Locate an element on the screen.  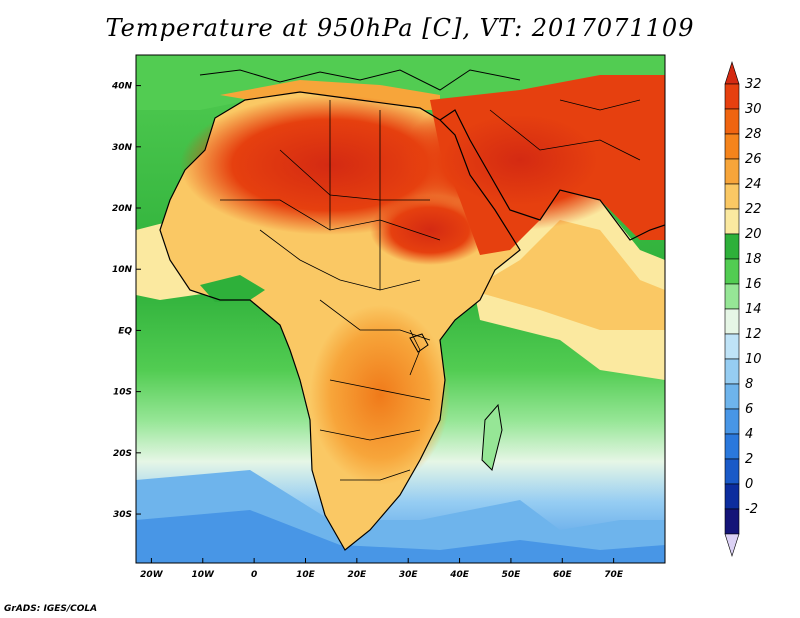
lat-tick-label: 30N is located at coordinates (122, 148).